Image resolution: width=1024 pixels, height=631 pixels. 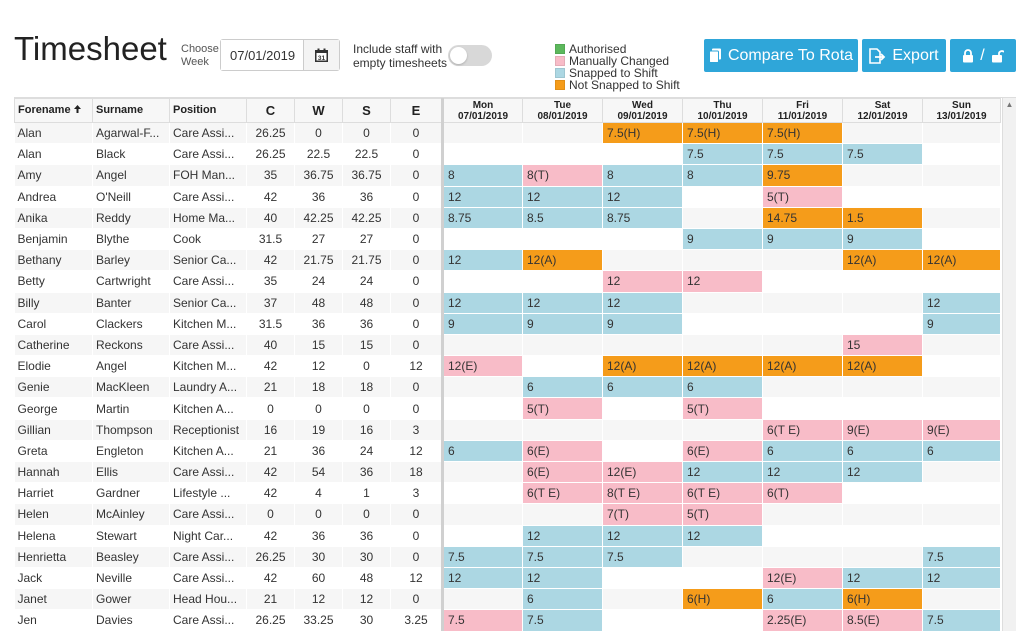 I want to click on table-row: Helena Stewart Night Car... 42 36 36 0 12 12 12, so click(x=507, y=536).